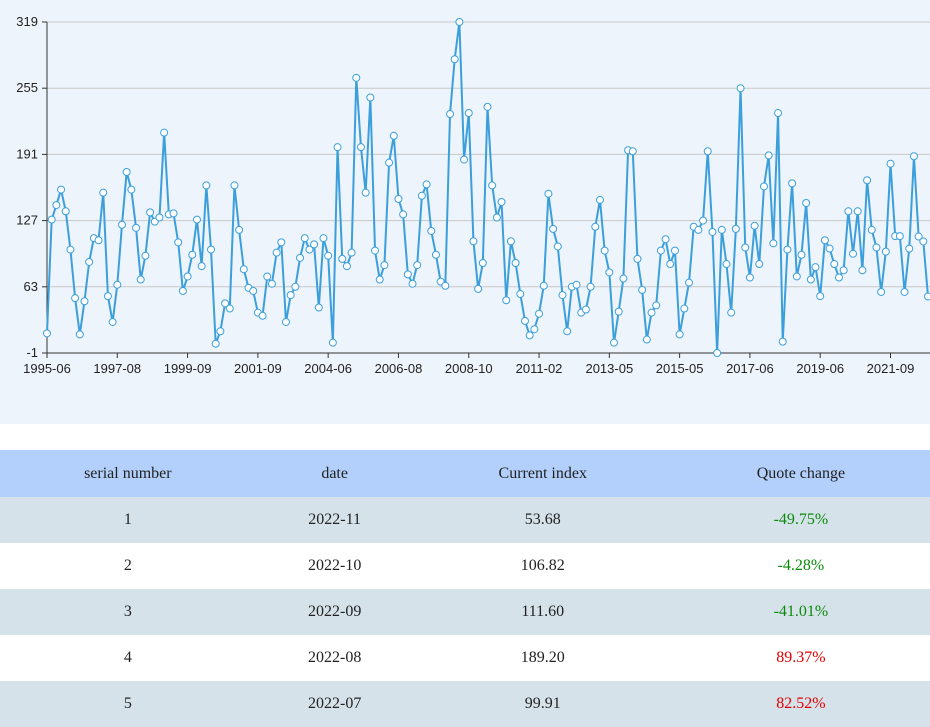 The image size is (930, 727). What do you see at coordinates (801, 612) in the screenshot?
I see `table-cell: -41.01%` at bounding box center [801, 612].